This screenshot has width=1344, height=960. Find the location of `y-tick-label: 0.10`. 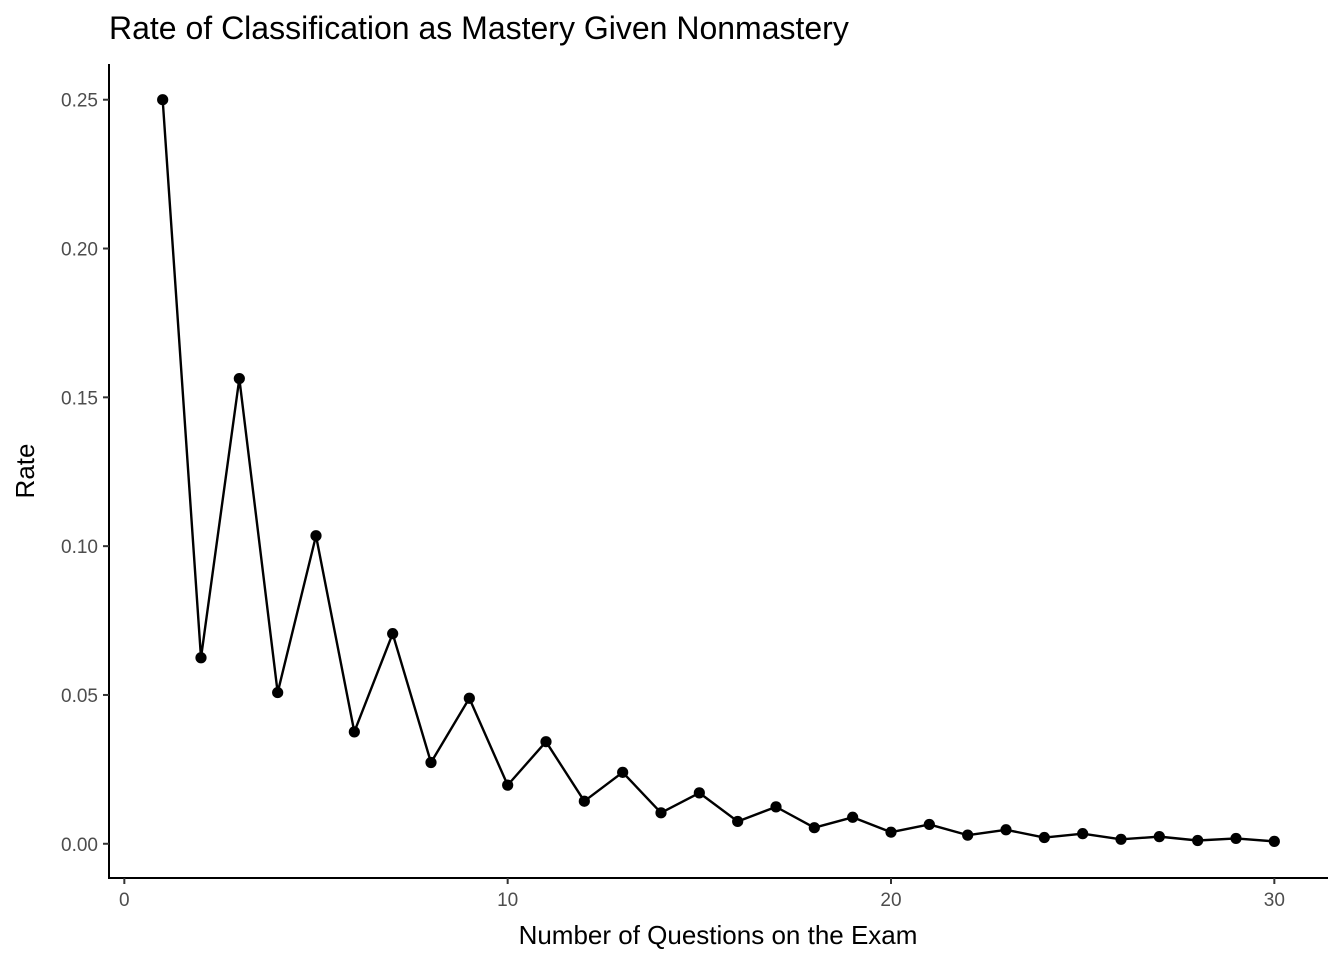

y-tick-label: 0.10 is located at coordinates (79, 547).